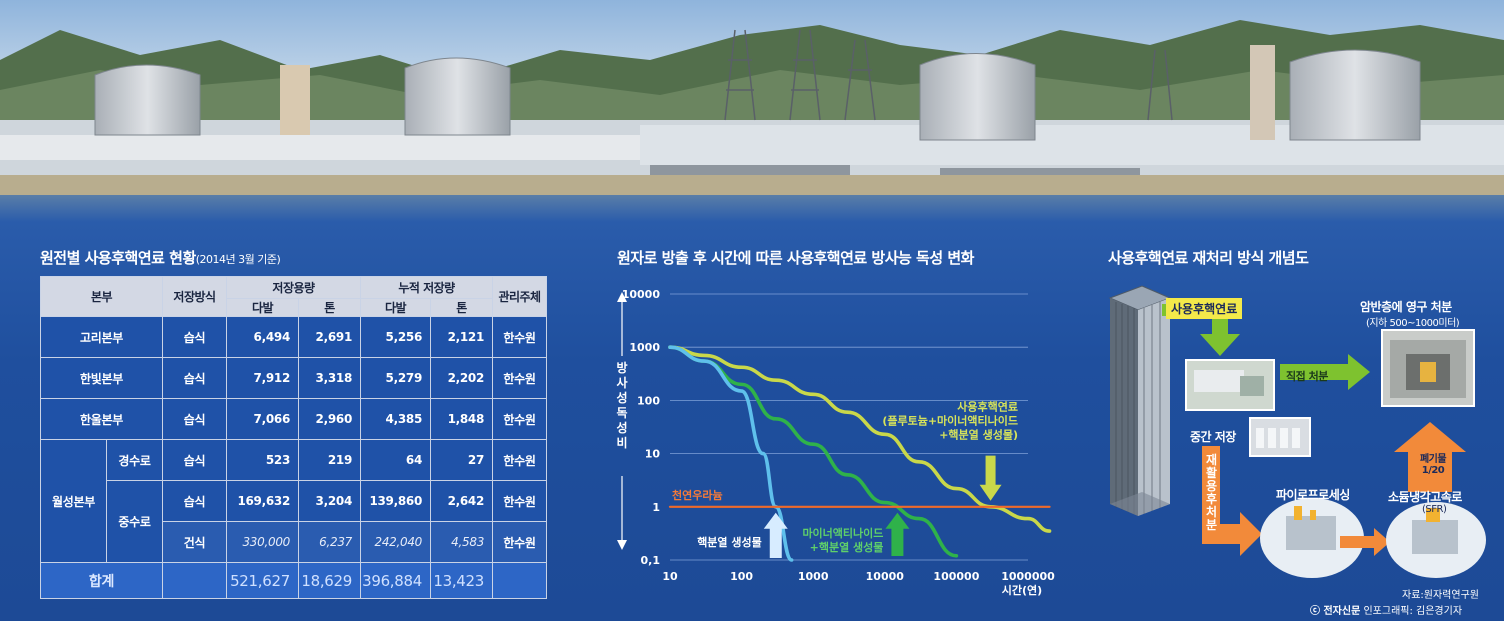  Describe the element at coordinates (1434, 509) in the screenshot. I see `sfr-abbr-label: (SFR)` at that location.